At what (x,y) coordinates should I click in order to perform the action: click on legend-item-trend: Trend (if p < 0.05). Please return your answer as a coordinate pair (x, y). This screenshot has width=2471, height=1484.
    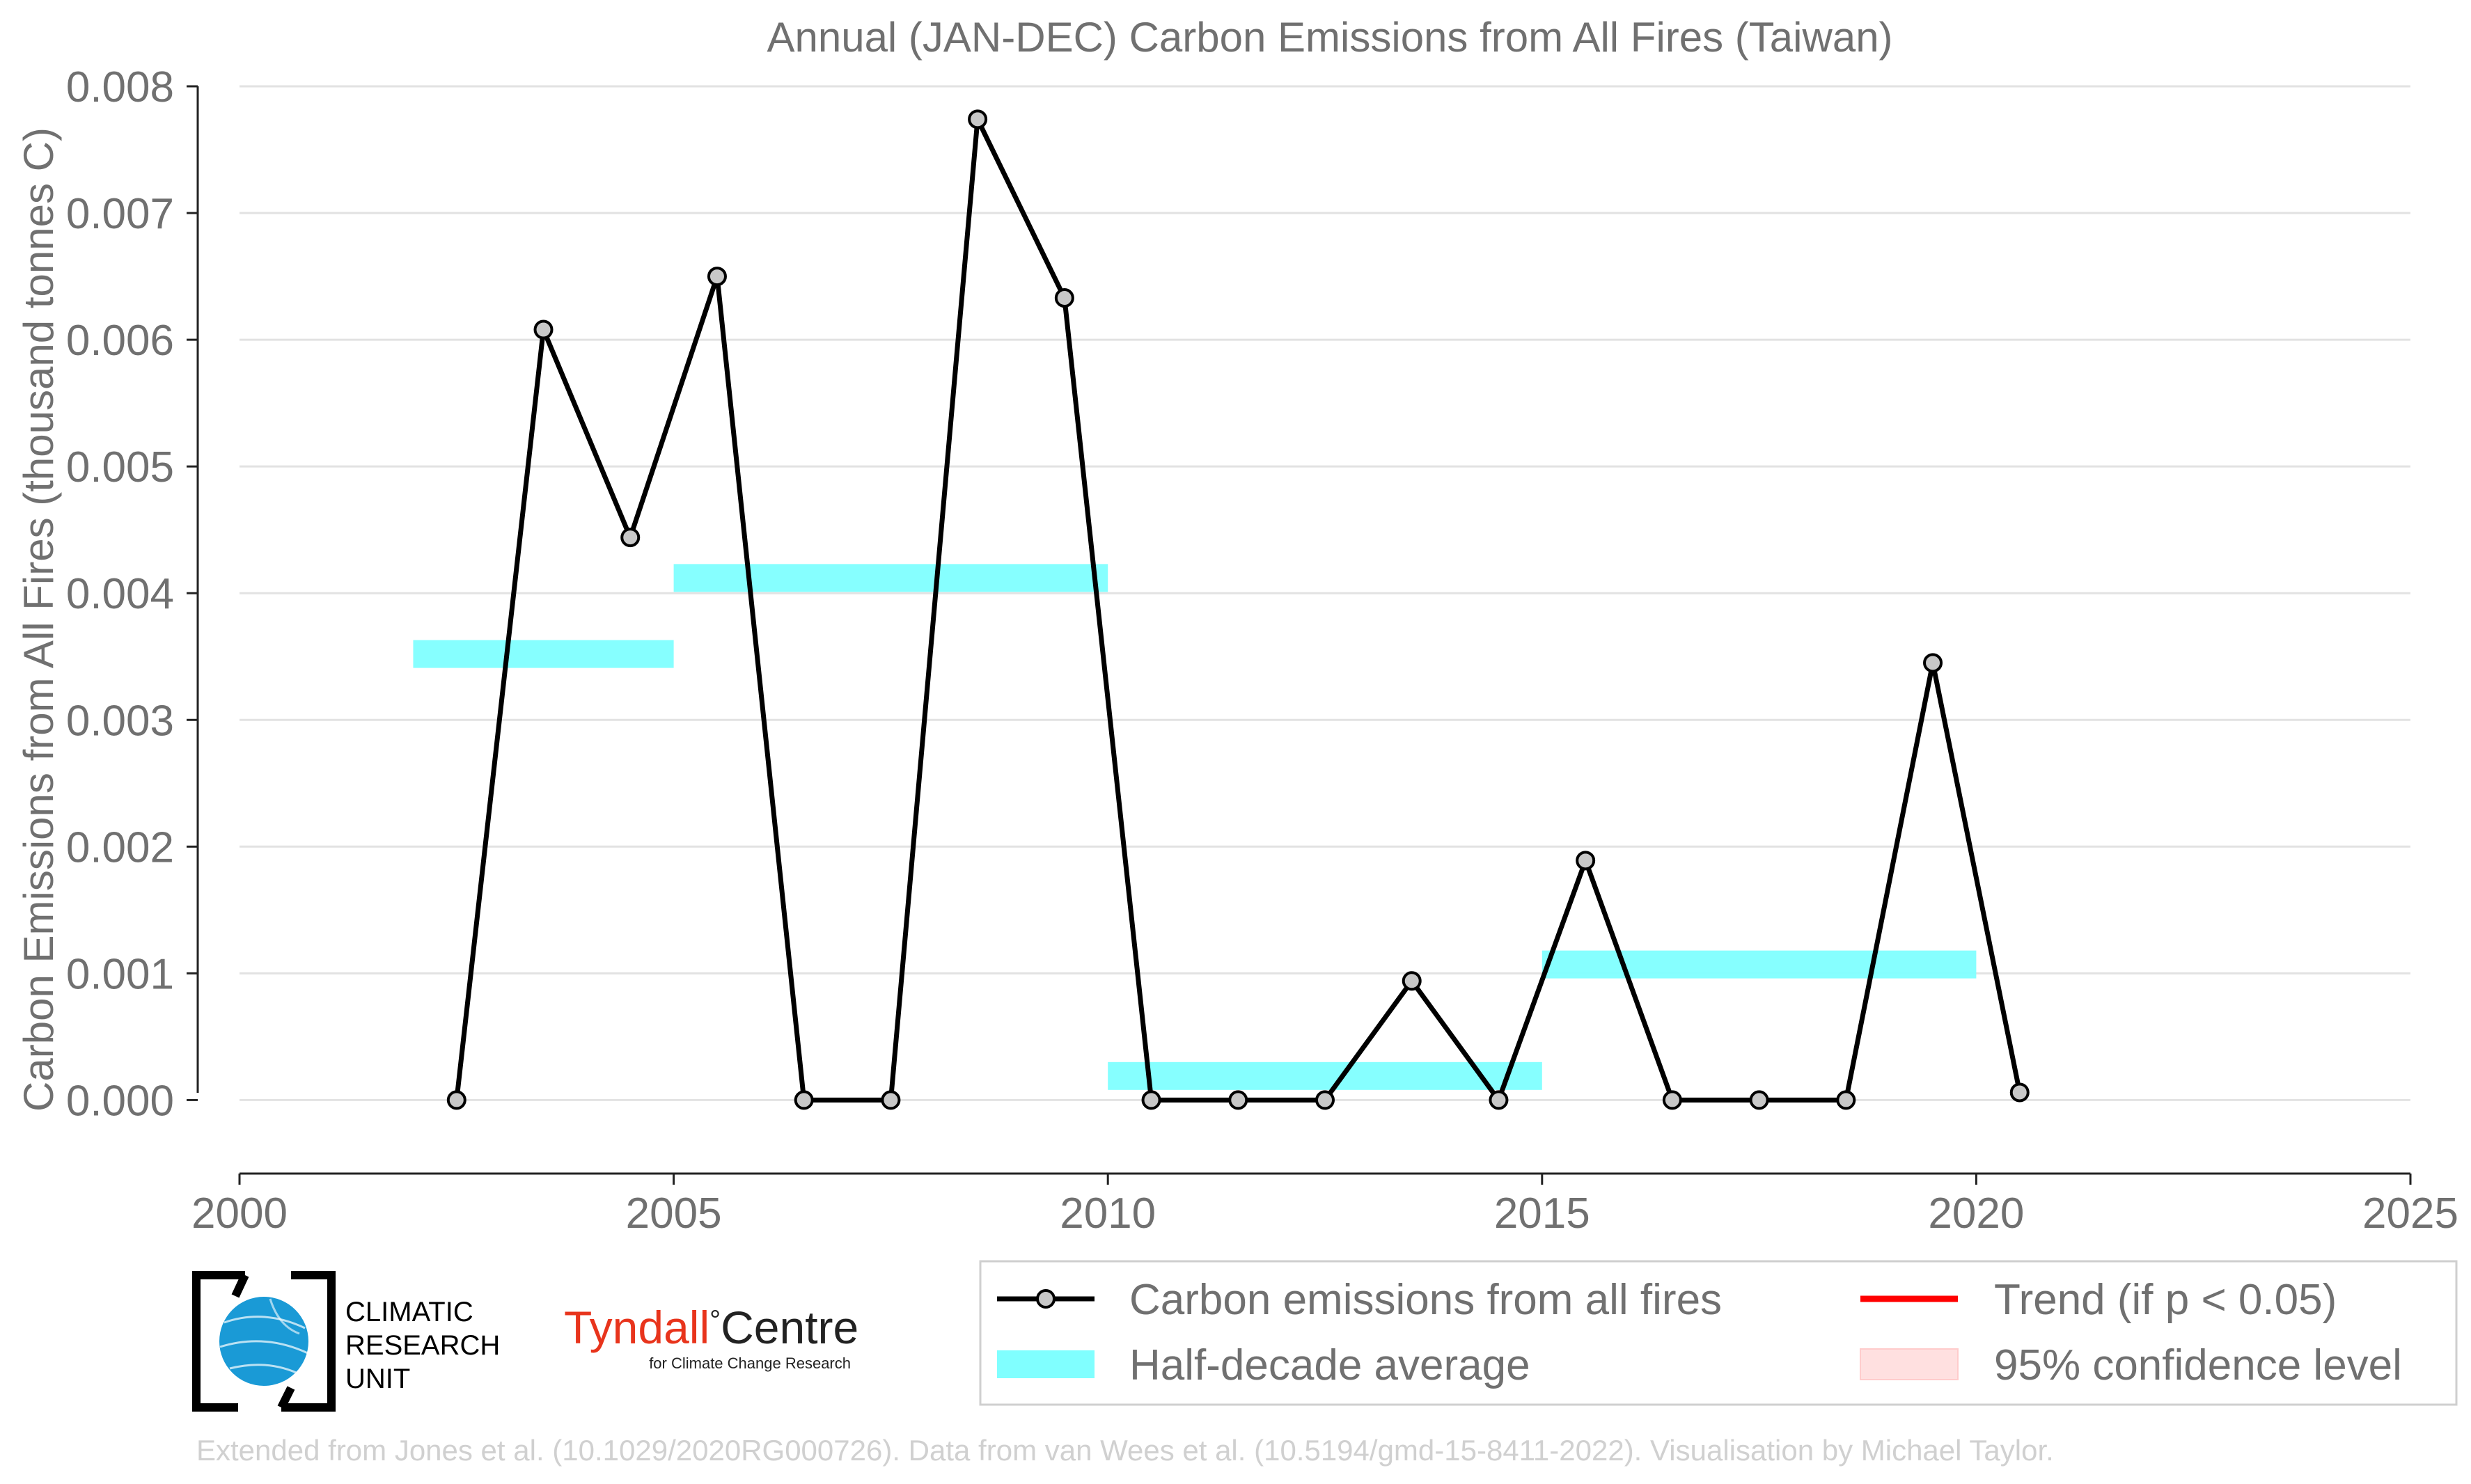
    Looking at the image, I should click on (2098, 1300).